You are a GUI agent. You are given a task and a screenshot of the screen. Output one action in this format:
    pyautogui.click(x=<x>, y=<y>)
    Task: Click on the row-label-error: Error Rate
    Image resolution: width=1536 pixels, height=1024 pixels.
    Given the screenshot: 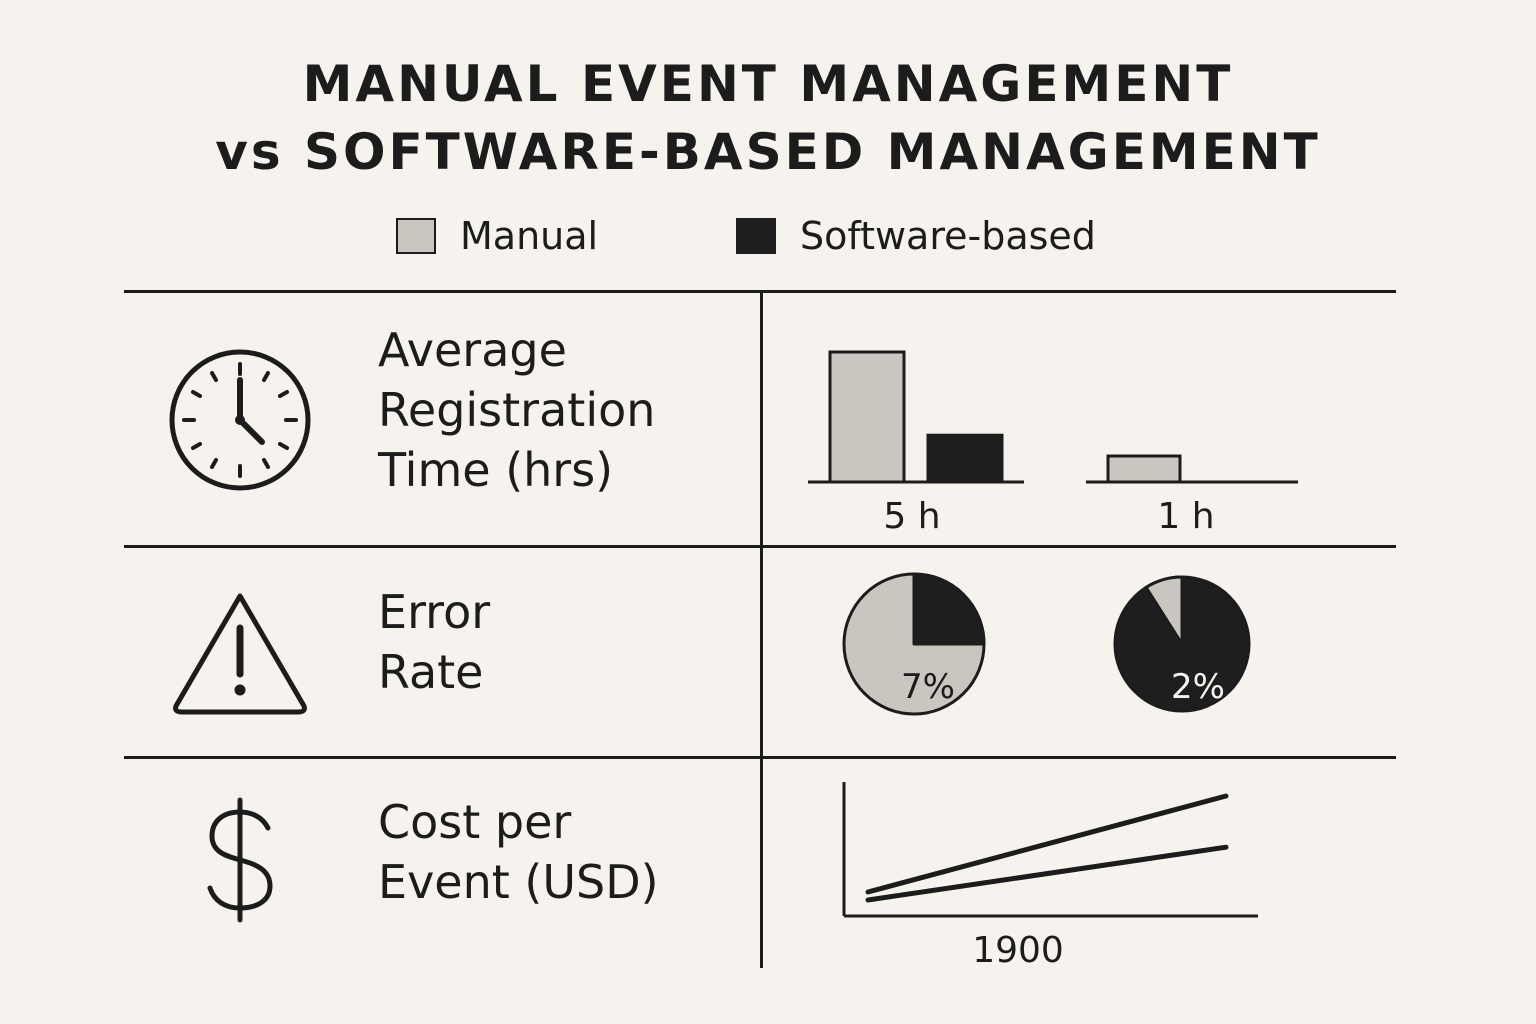 What is the action you would take?
    pyautogui.click(x=434, y=642)
    